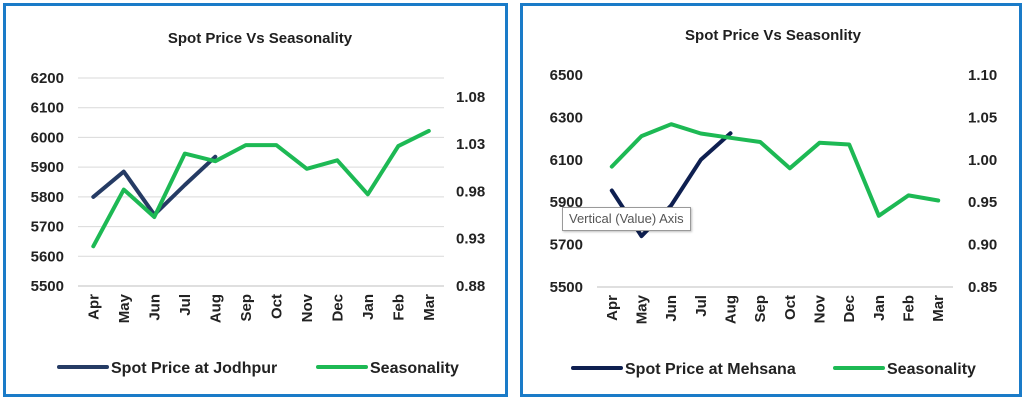 The width and height of the screenshot is (1024, 404). What do you see at coordinates (566, 75) in the screenshot?
I see `y-axis-tick-label: 6500` at bounding box center [566, 75].